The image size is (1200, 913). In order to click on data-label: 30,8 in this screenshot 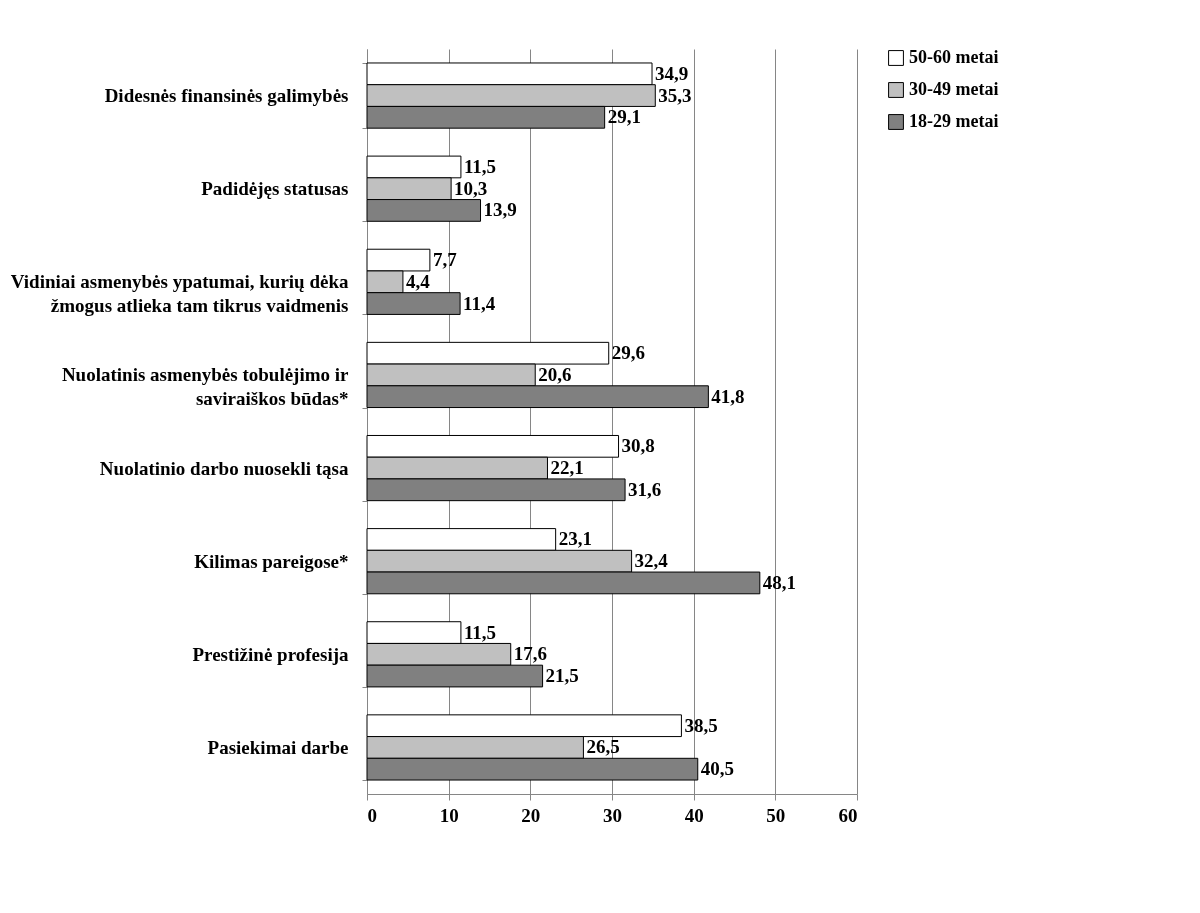, I will do `click(638, 446)`.